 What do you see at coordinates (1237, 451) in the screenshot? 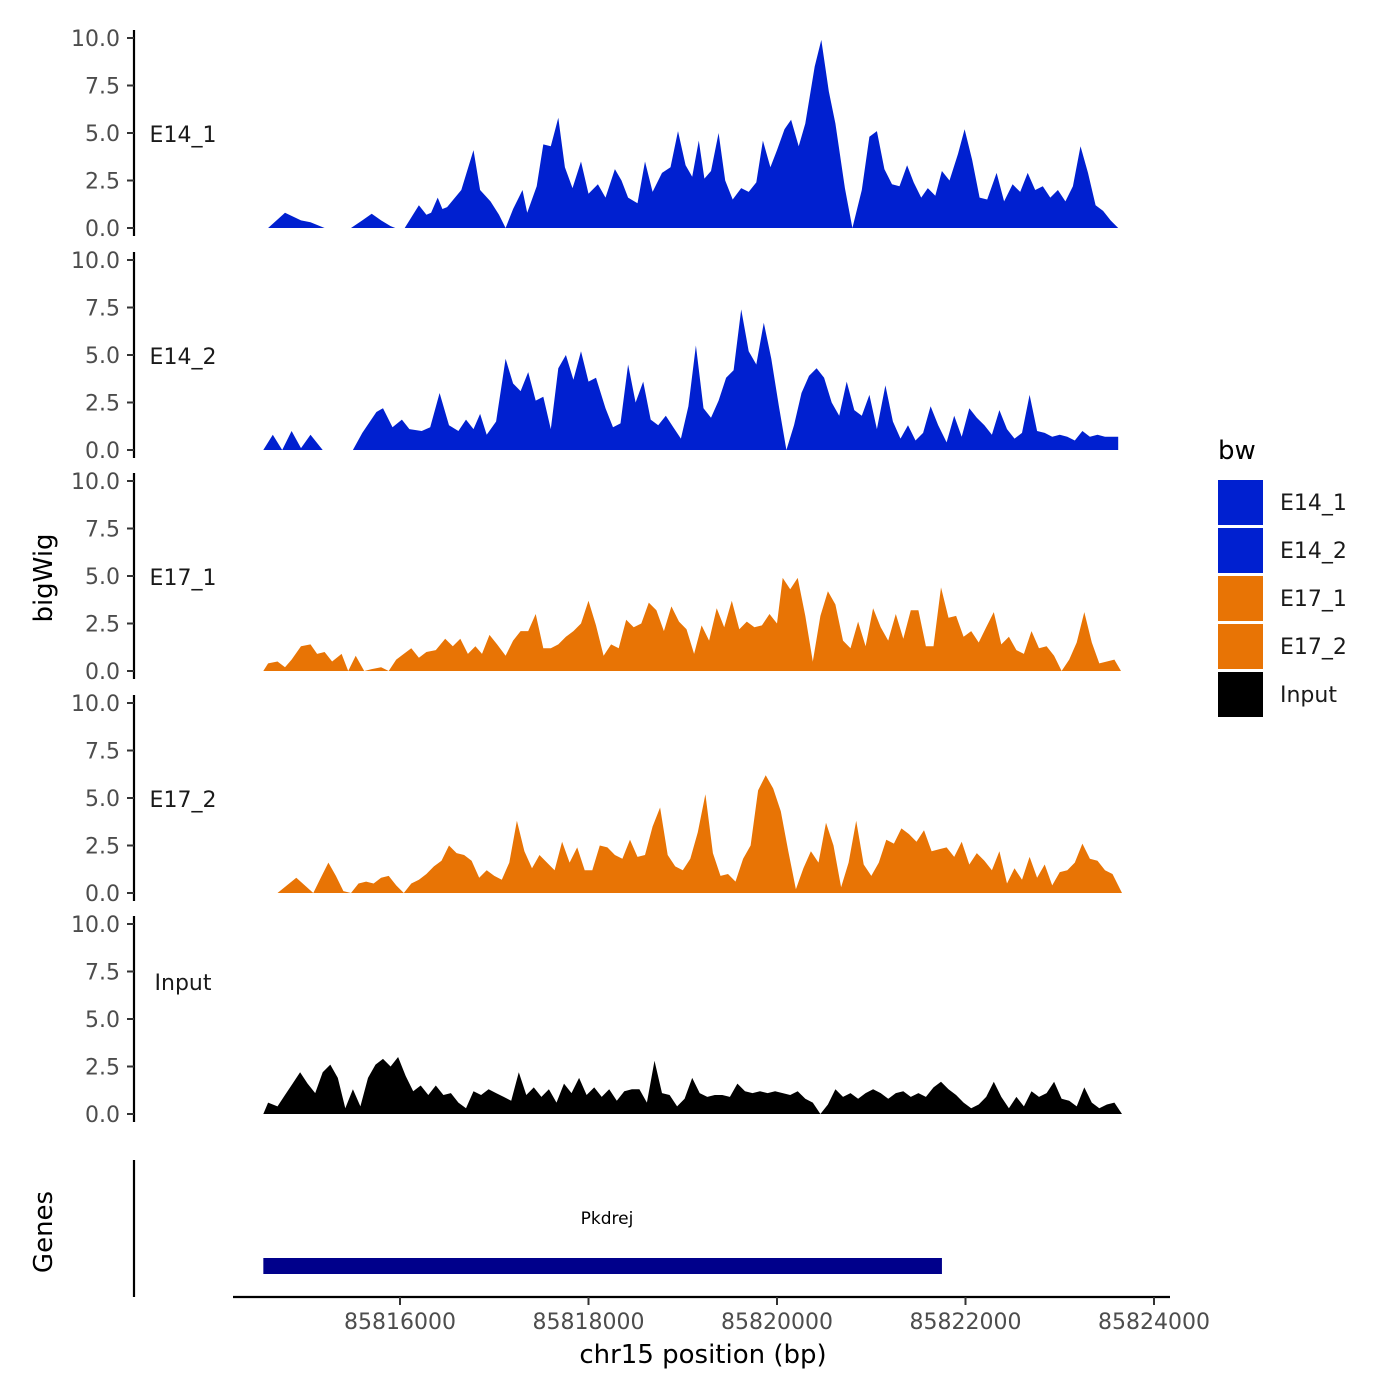
I see `legend-title: bw` at bounding box center [1237, 451].